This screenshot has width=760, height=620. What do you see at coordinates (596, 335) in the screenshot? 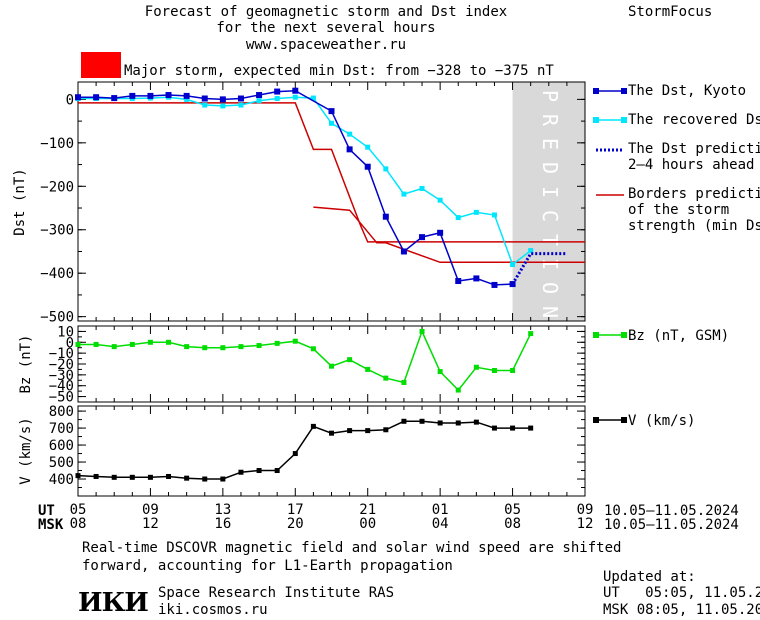
I see `legend-bz-symbol-marker` at bounding box center [596, 335].